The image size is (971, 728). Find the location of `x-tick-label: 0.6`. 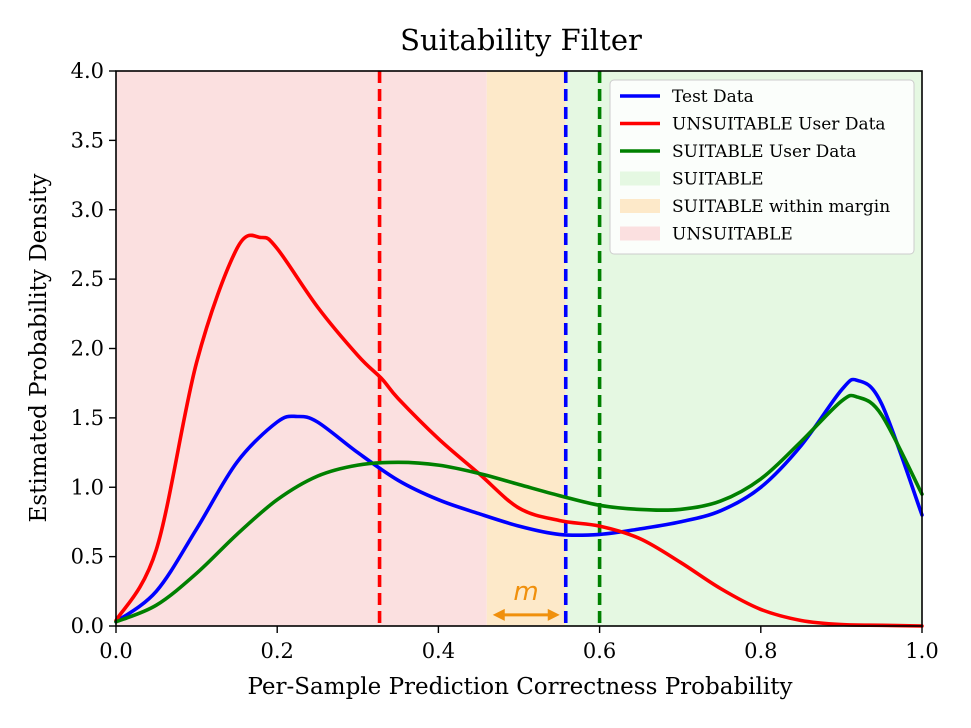

x-tick-label: 0.6 is located at coordinates (599, 651).